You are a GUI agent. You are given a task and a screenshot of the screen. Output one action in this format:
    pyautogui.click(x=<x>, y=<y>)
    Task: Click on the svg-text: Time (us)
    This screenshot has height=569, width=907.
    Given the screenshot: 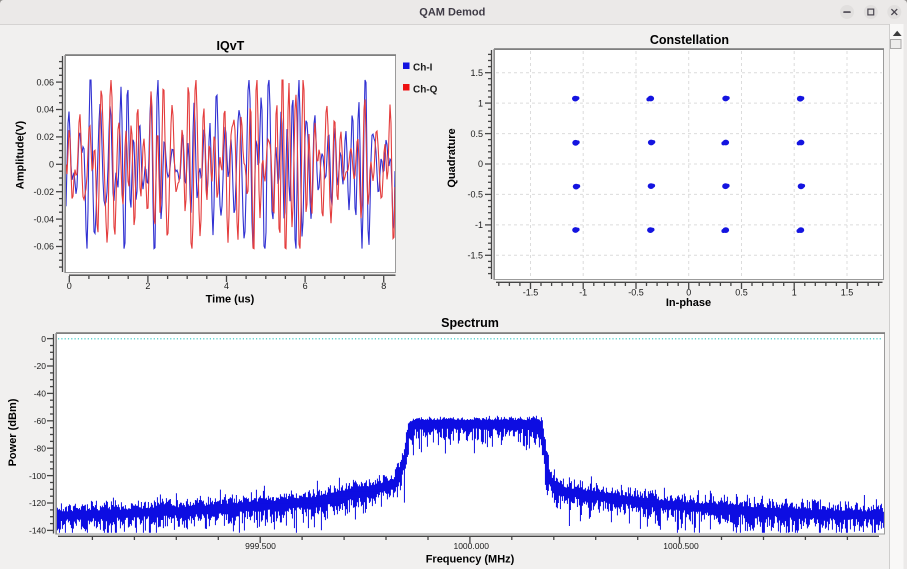 What is the action you would take?
    pyautogui.click(x=230, y=299)
    